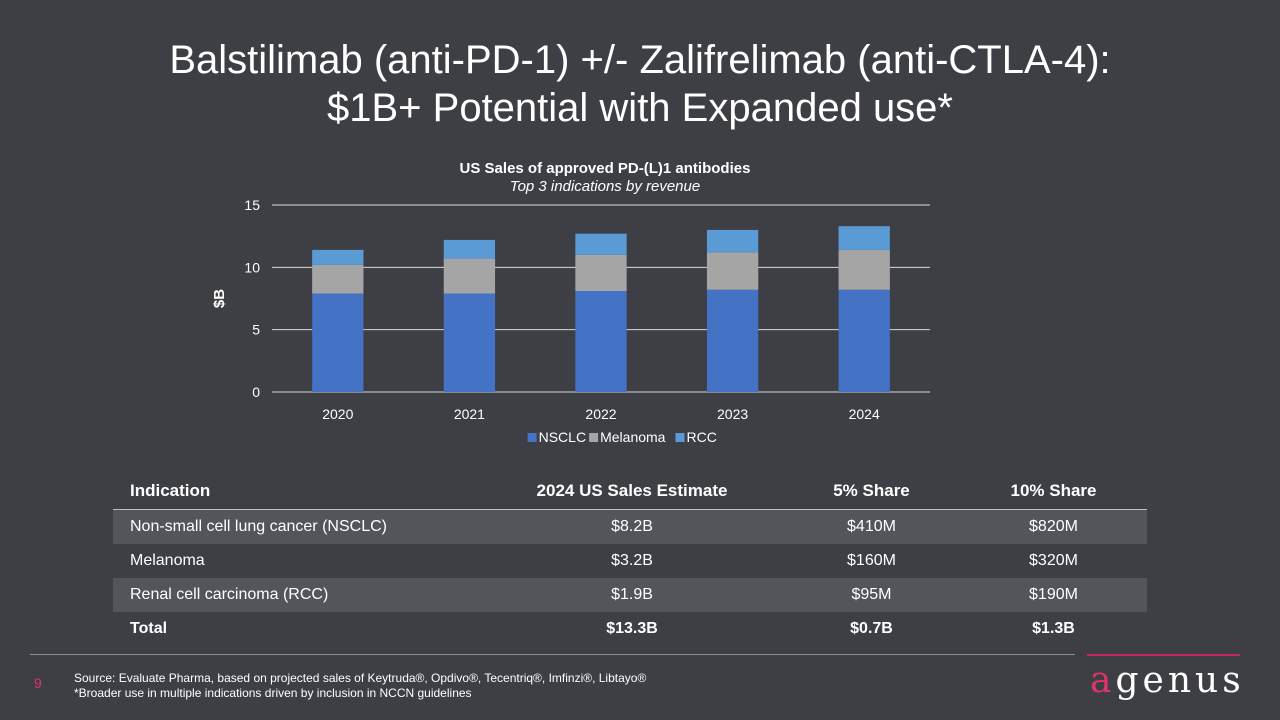  Describe the element at coordinates (680, 437) in the screenshot. I see `legend-swatch-rcc` at that location.